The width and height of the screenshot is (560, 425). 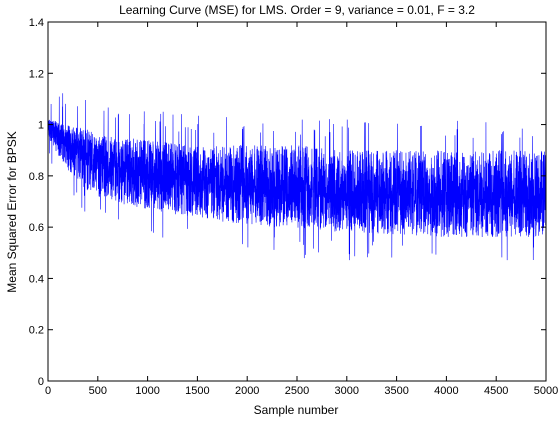 What do you see at coordinates (98, 391) in the screenshot?
I see `x-tick-label: 500` at bounding box center [98, 391].